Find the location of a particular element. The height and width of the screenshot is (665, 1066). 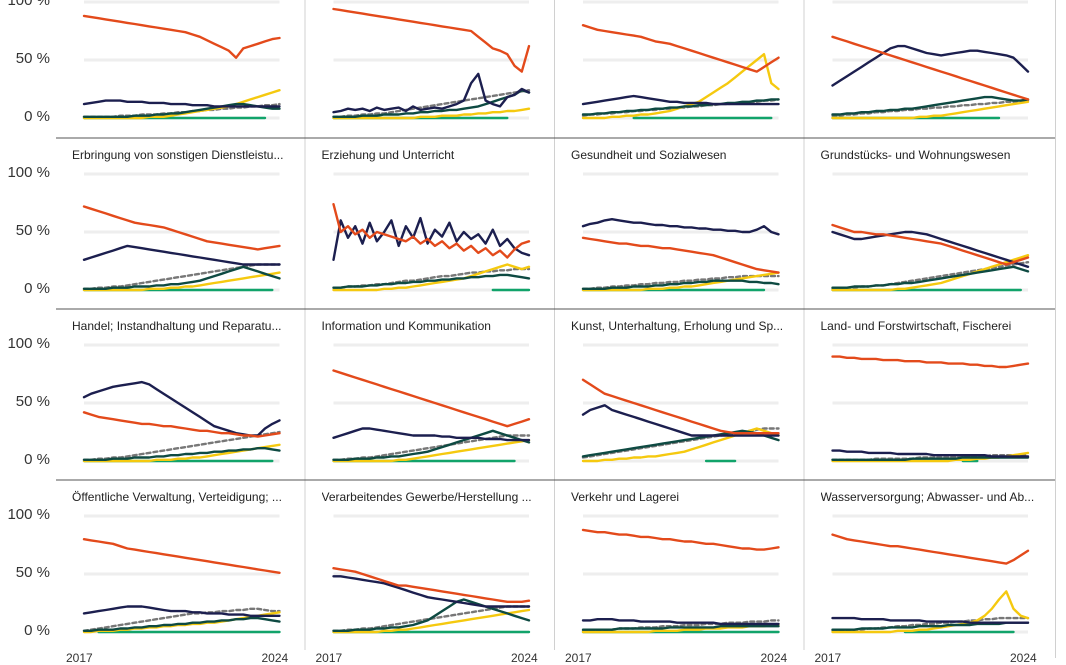

panel-title: Information und Kommunikation is located at coordinates (406, 326).